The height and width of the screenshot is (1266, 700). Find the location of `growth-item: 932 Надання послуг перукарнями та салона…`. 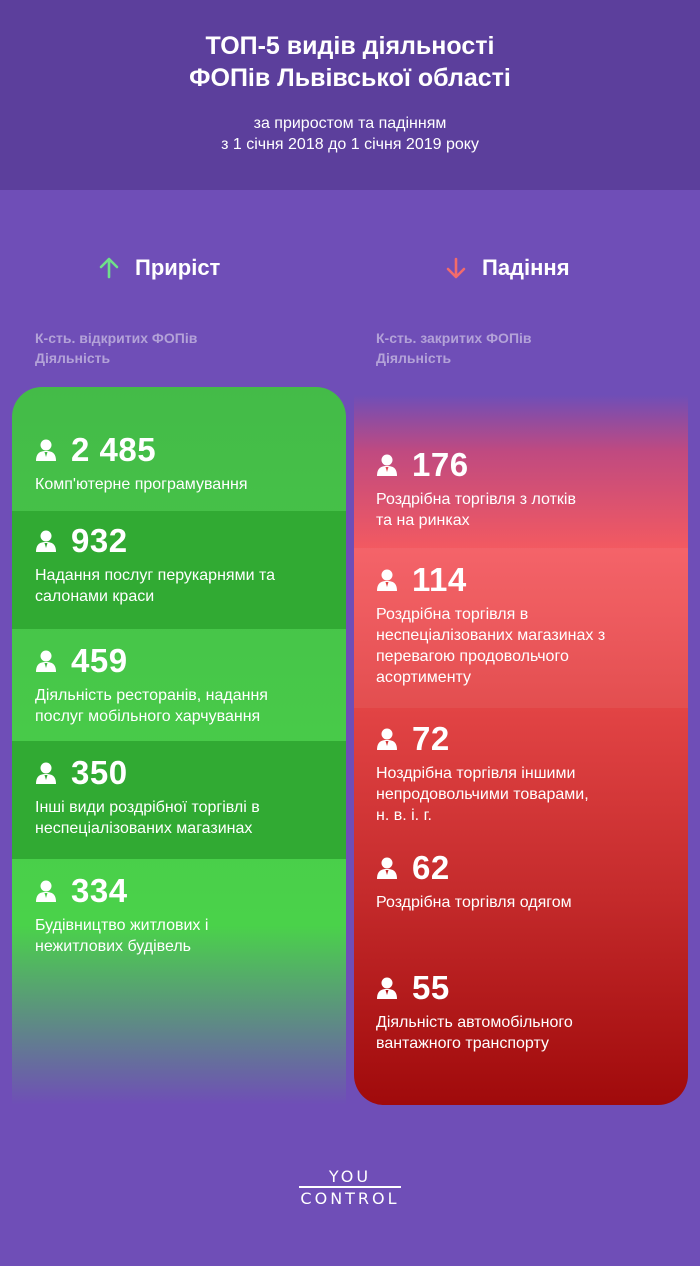

growth-item: 932 Надання послуг перукарнями та салона… is located at coordinates (179, 570).